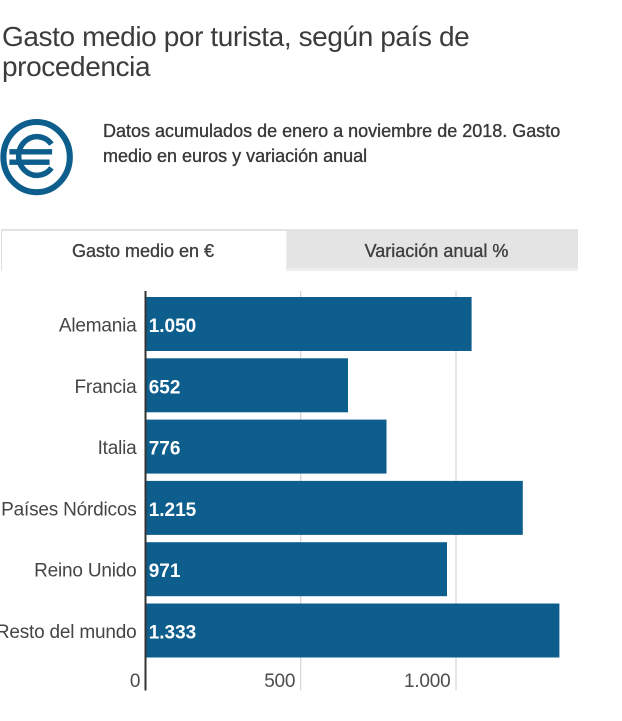 The image size is (622, 721). What do you see at coordinates (279, 681) in the screenshot?
I see `svg-text: 500` at bounding box center [279, 681].